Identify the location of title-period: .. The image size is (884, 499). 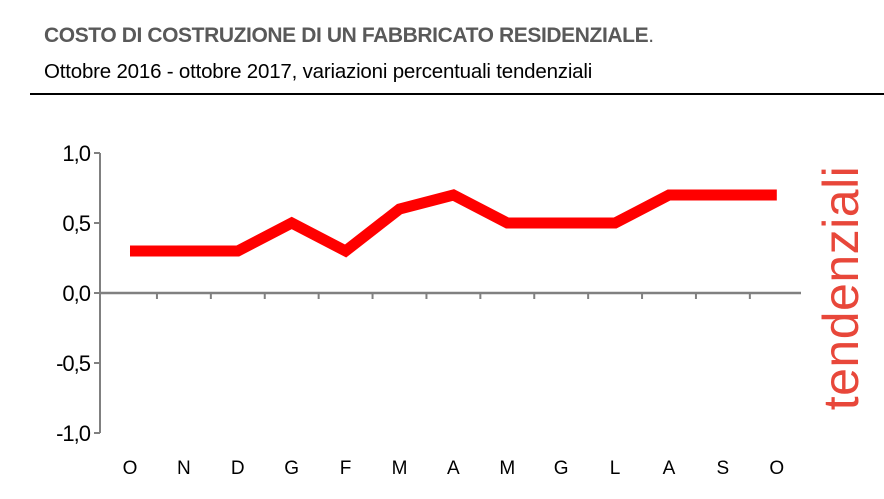
(651, 35).